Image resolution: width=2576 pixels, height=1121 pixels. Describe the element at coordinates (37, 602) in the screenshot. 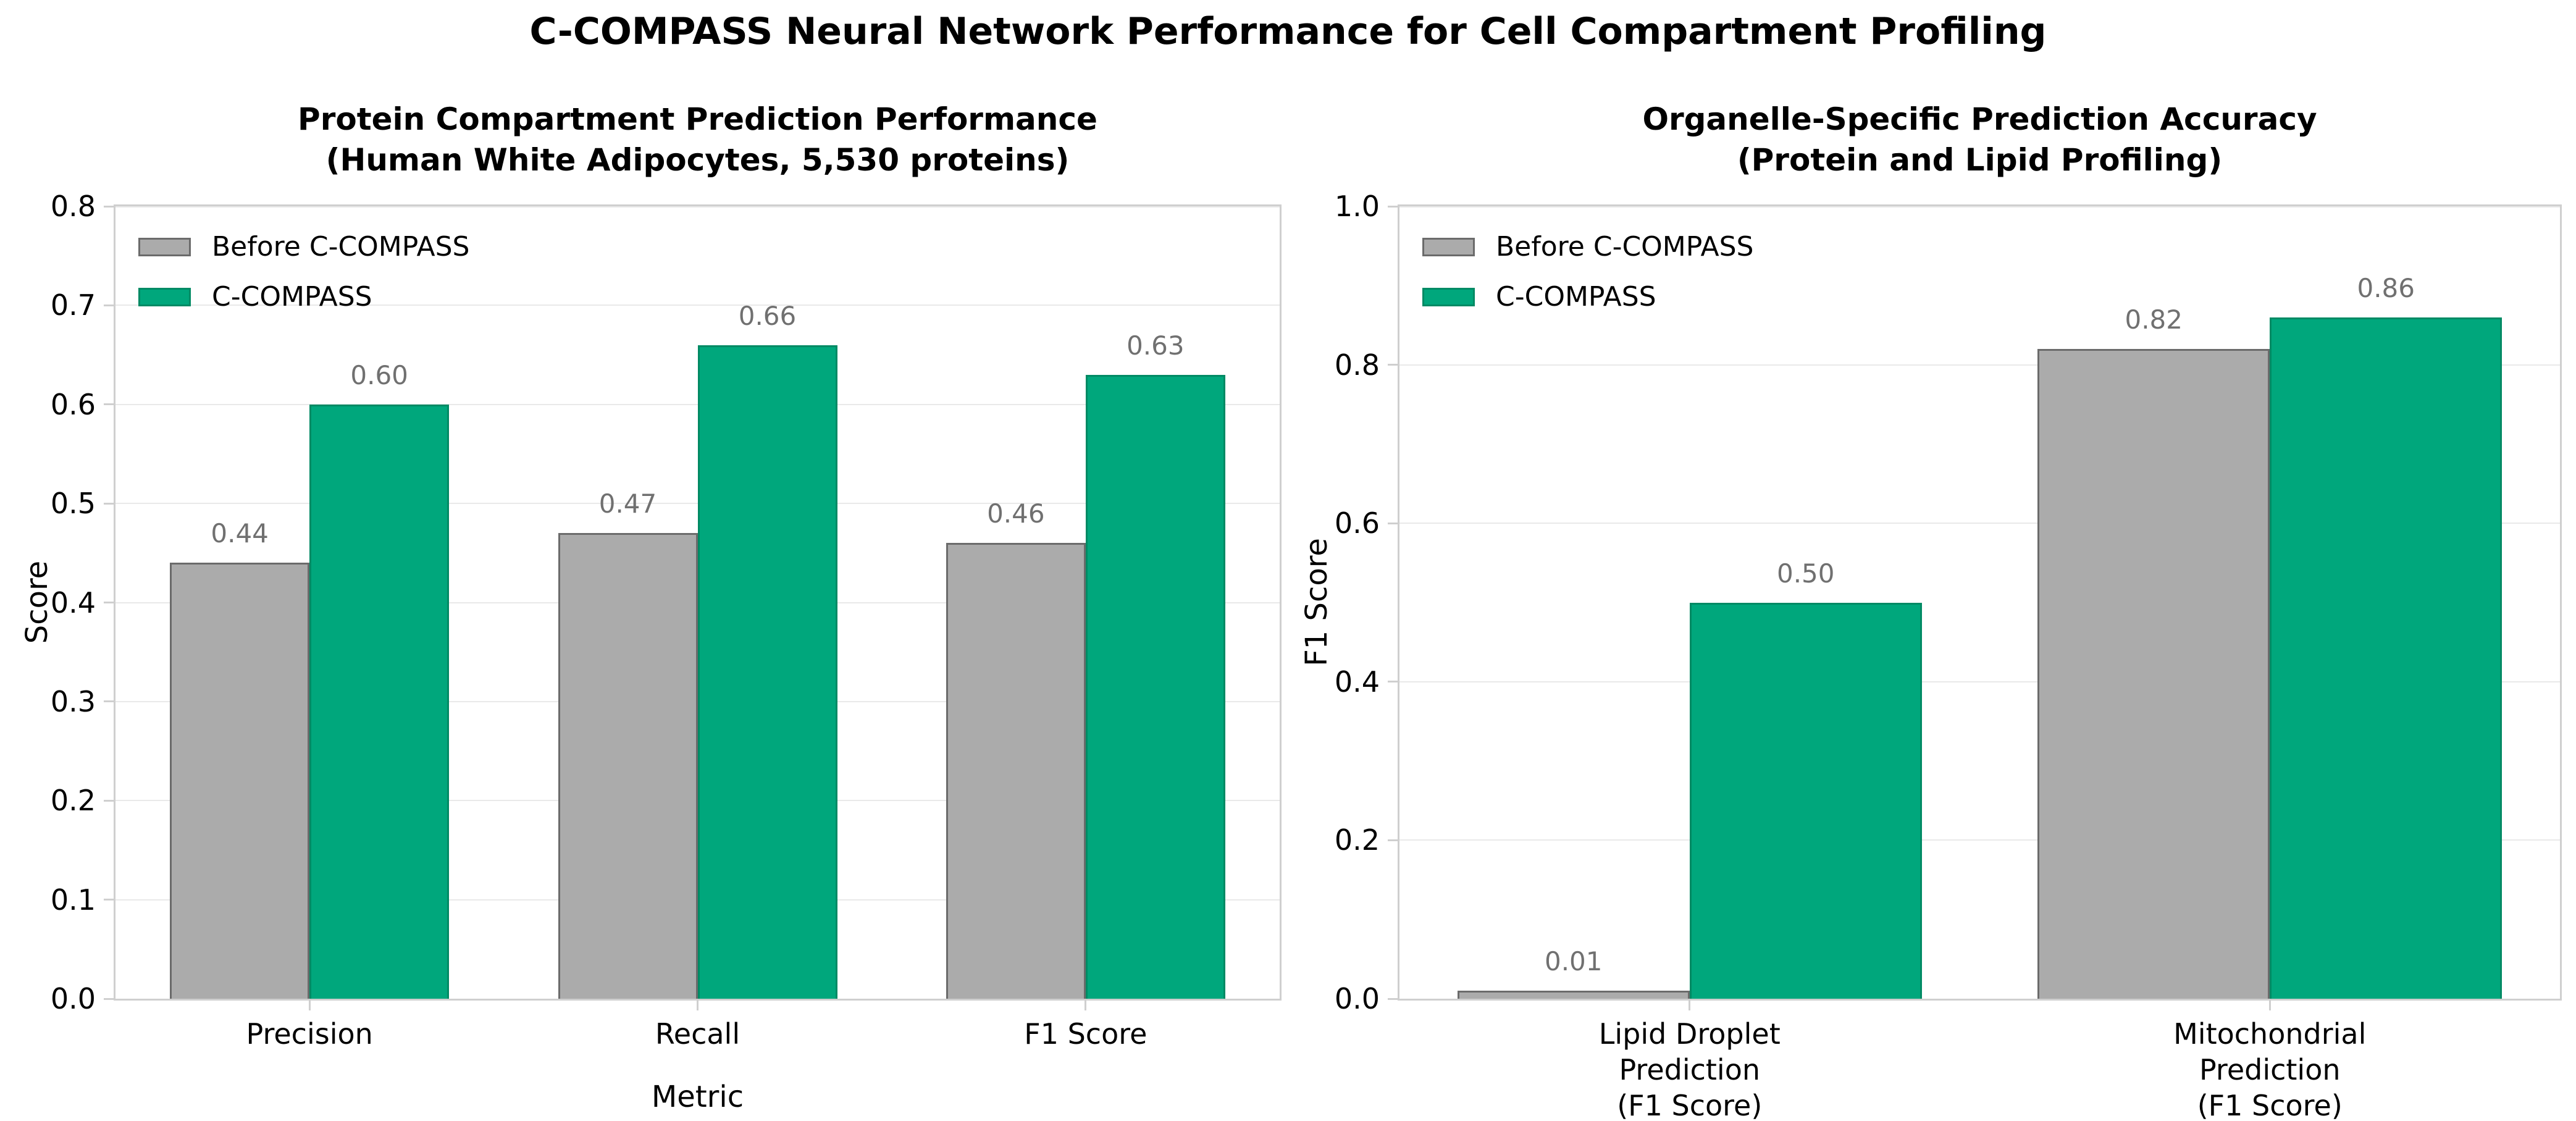

I see `left-chart-y-axis-label: Score` at that location.